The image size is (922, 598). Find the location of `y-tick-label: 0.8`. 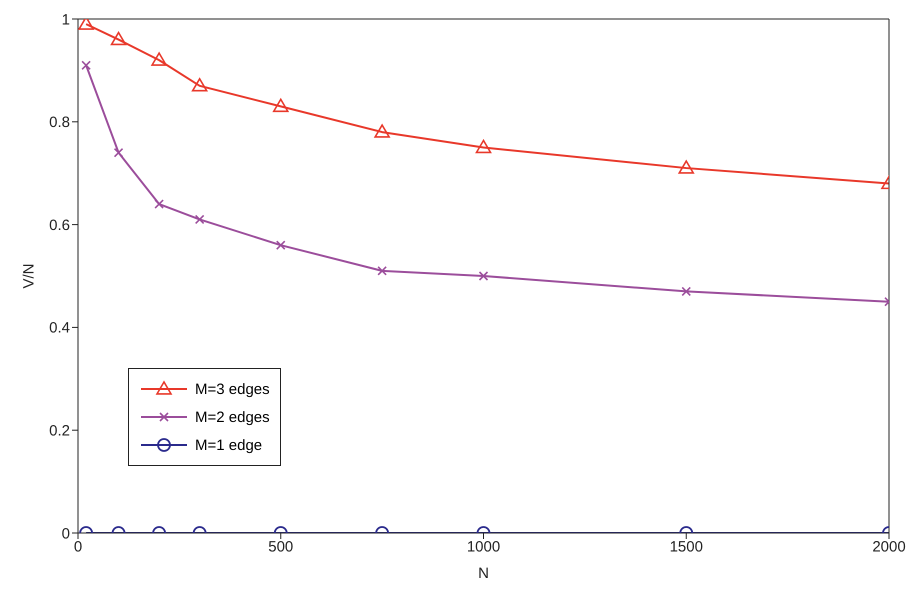

y-tick-label: 0.8 is located at coordinates (59, 123).